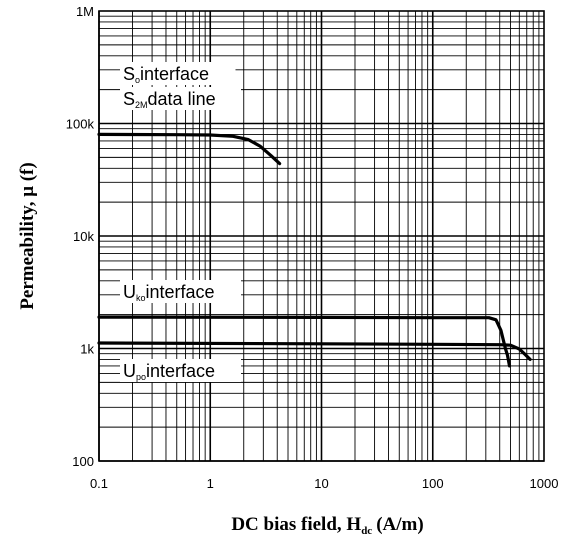  What do you see at coordinates (87, 349) in the screenshot?
I see `y-tick-label: 1k` at bounding box center [87, 349].